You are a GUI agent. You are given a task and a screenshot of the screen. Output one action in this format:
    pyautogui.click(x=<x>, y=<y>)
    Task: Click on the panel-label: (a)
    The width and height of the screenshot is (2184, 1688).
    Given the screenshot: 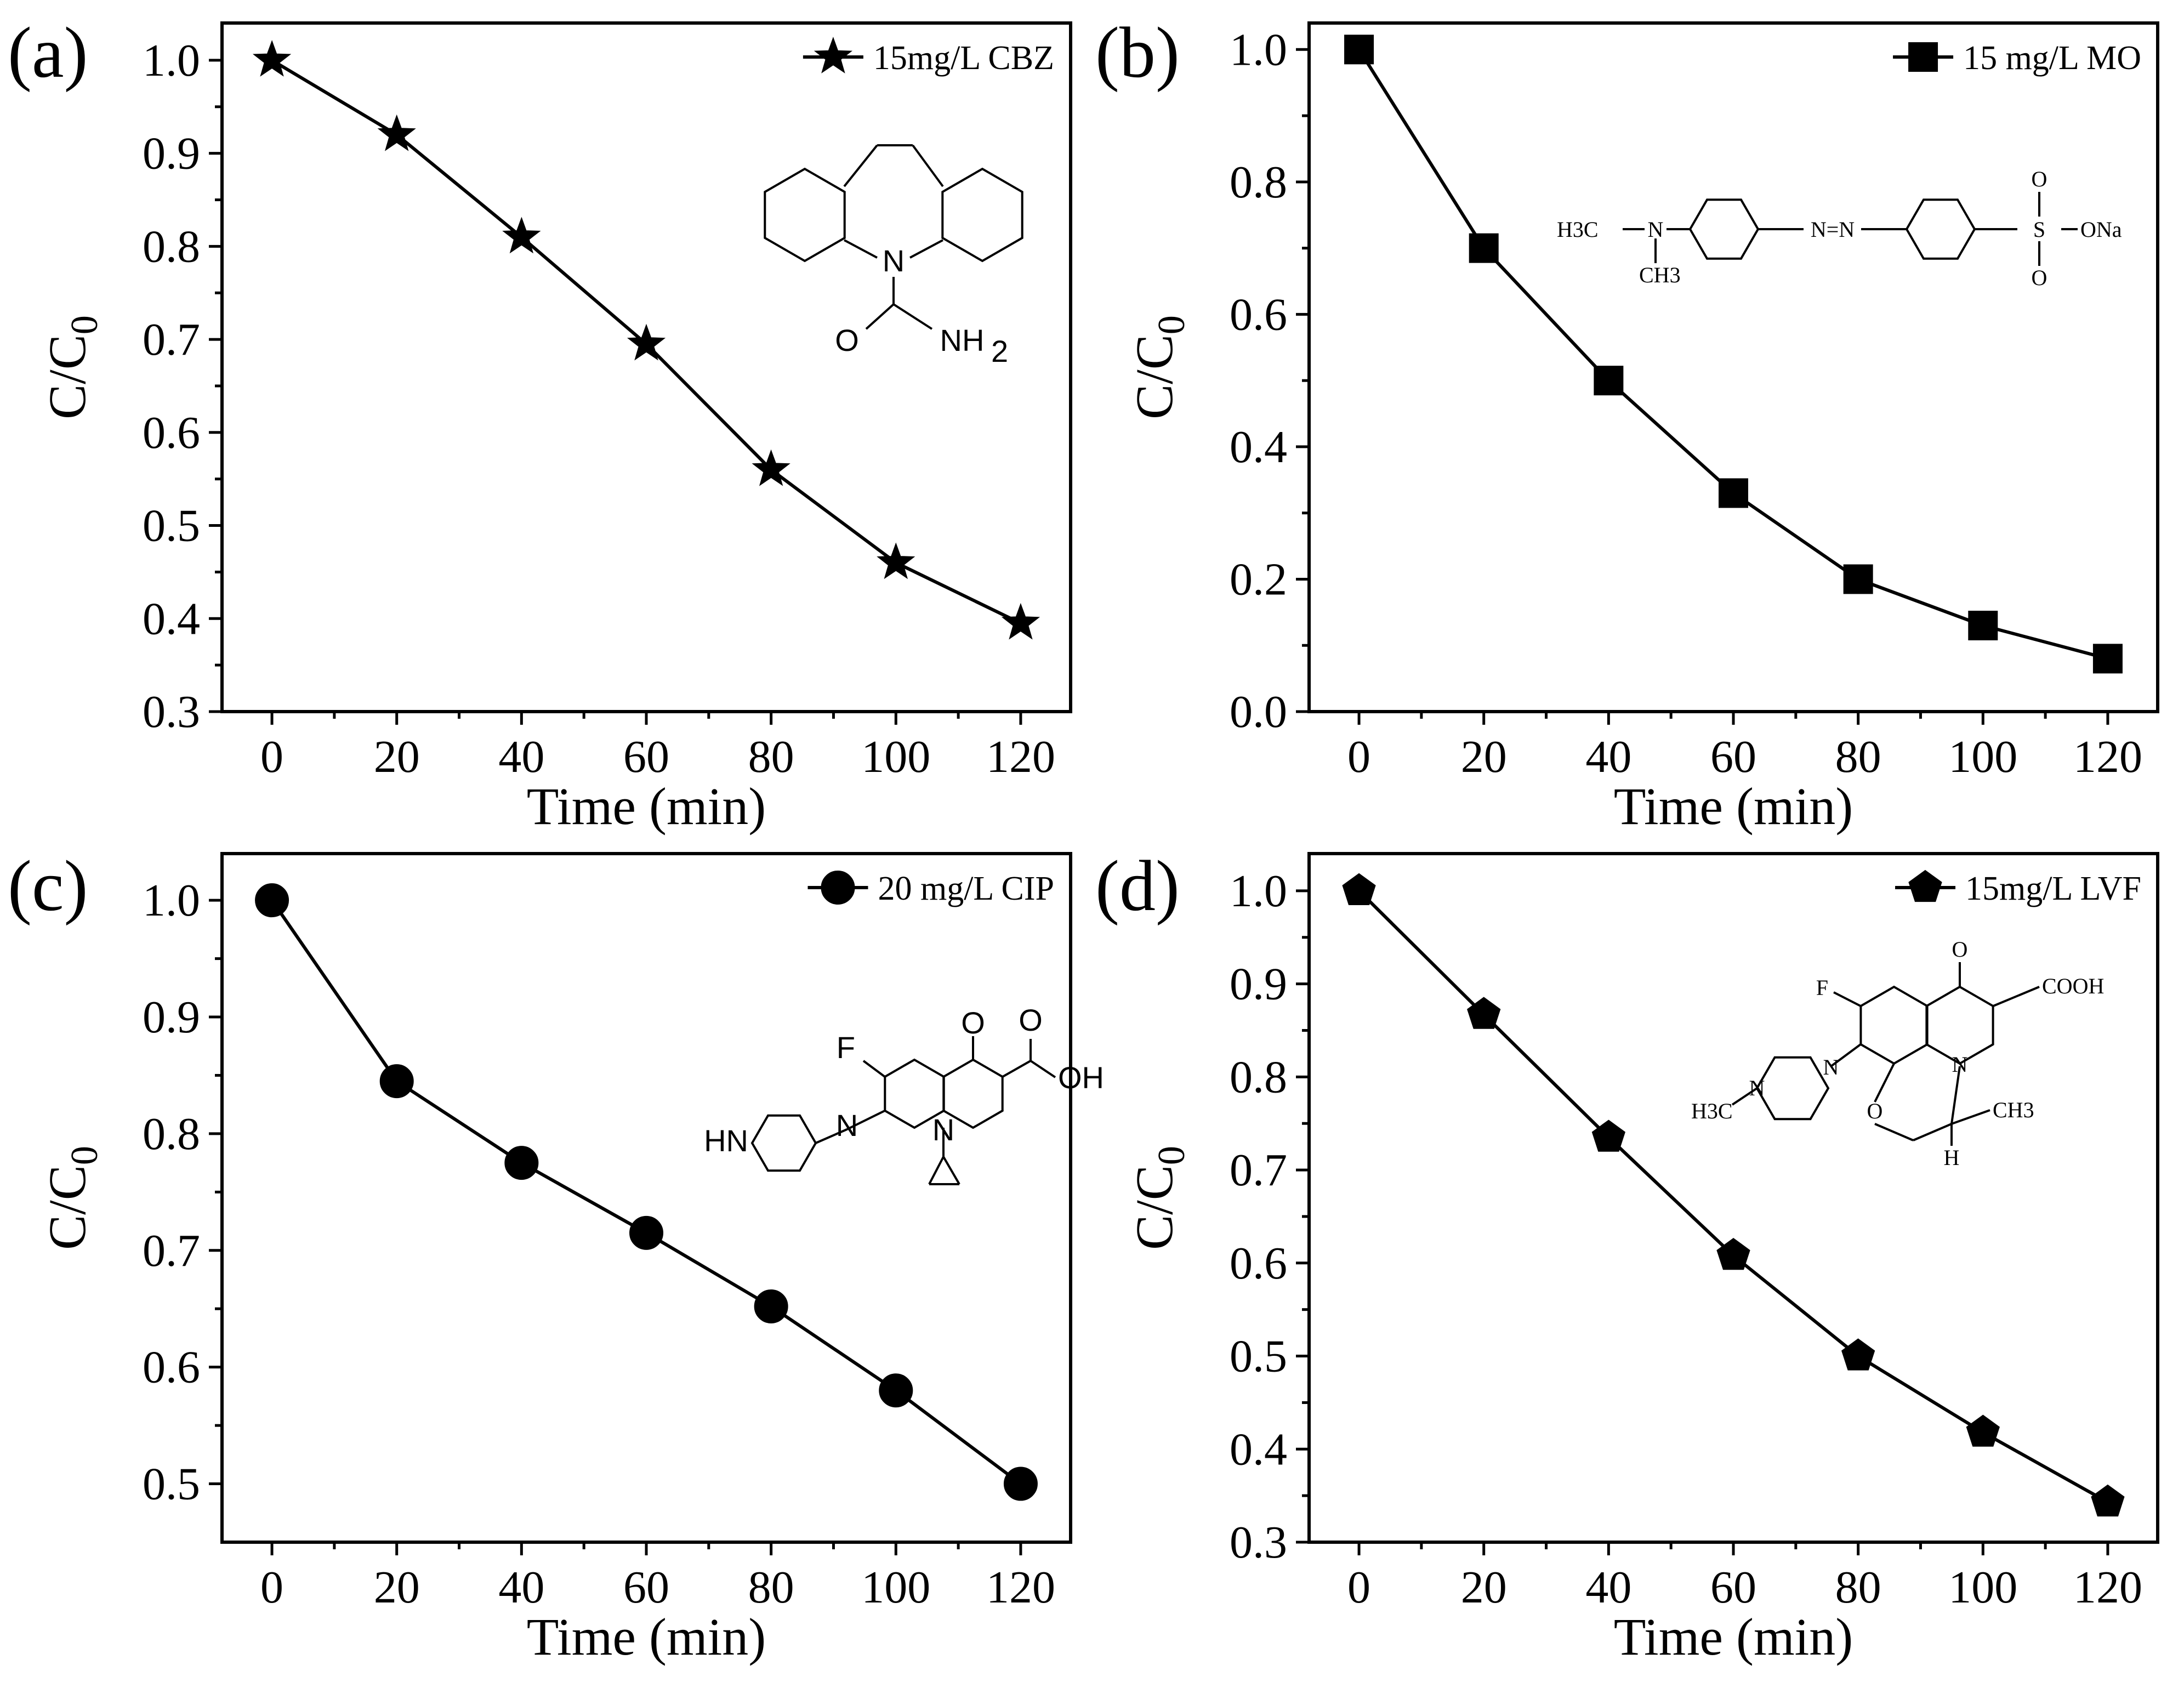 What is the action you would take?
    pyautogui.click(x=48, y=52)
    